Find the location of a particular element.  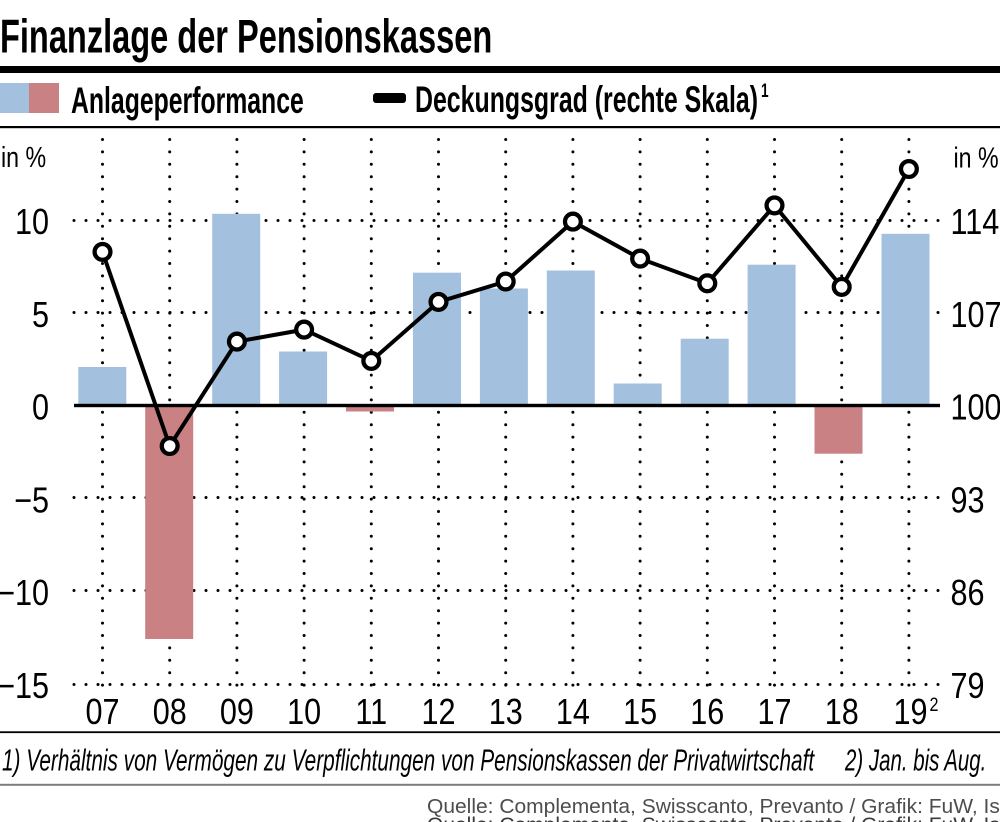

svg-text: 0 is located at coordinates (40, 408).